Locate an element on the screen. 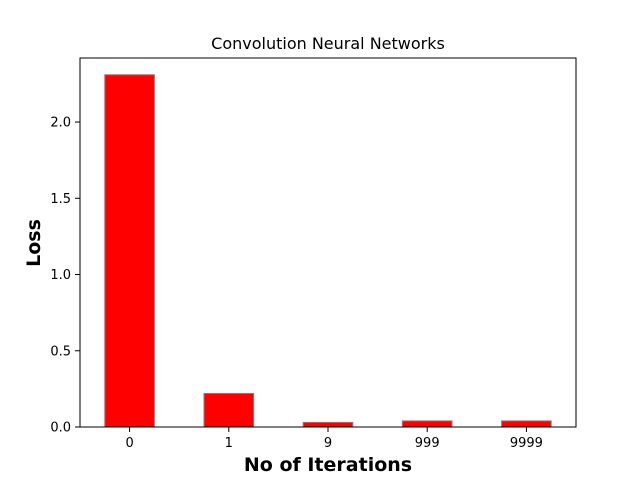 This screenshot has width=640, height=480. y-tick-label-4: 2.0 is located at coordinates (60, 123).